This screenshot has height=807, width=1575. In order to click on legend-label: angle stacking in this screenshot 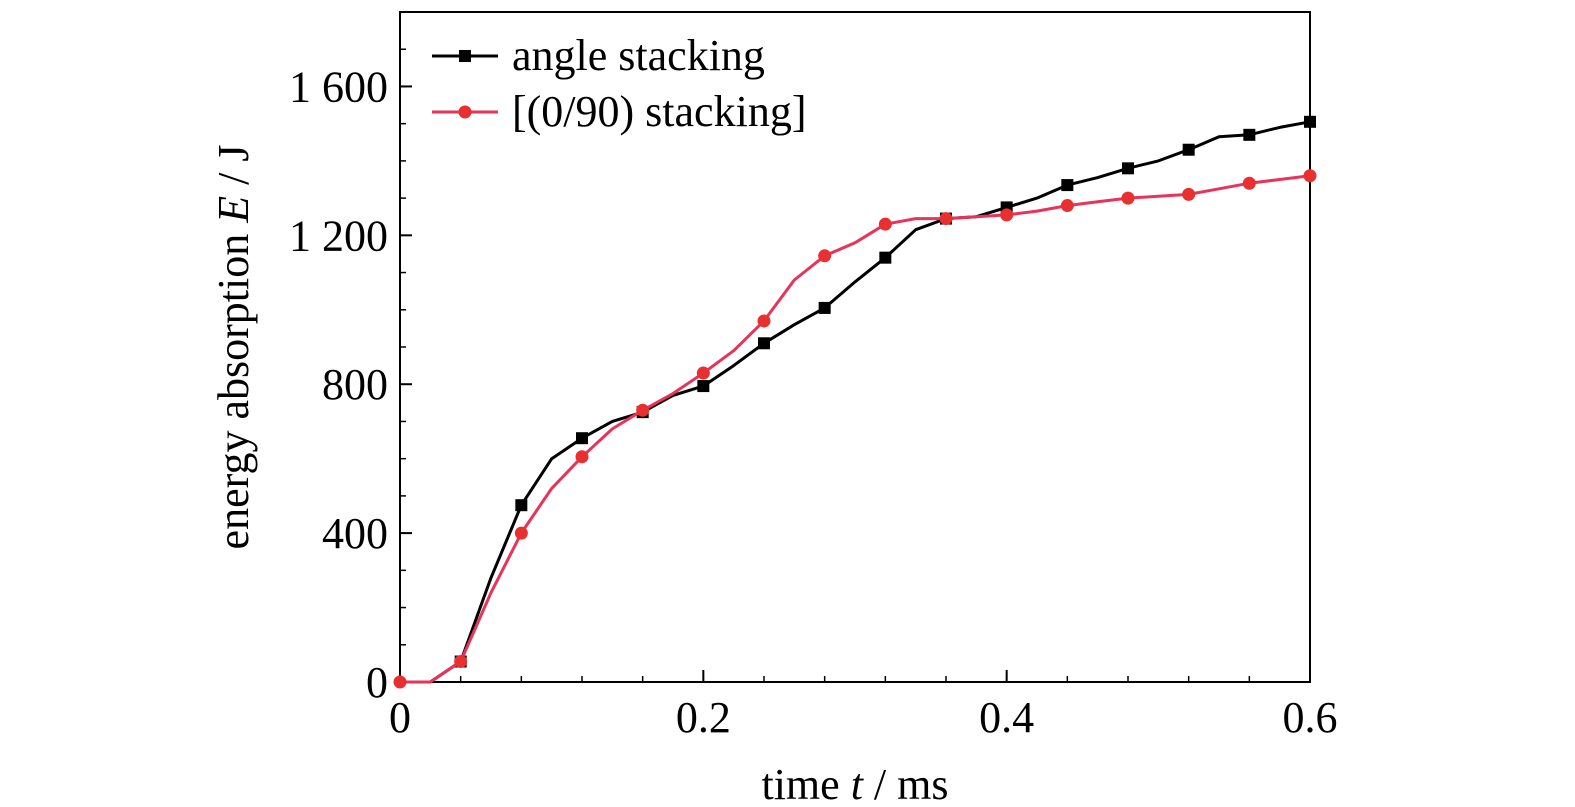, I will do `click(638, 55)`.